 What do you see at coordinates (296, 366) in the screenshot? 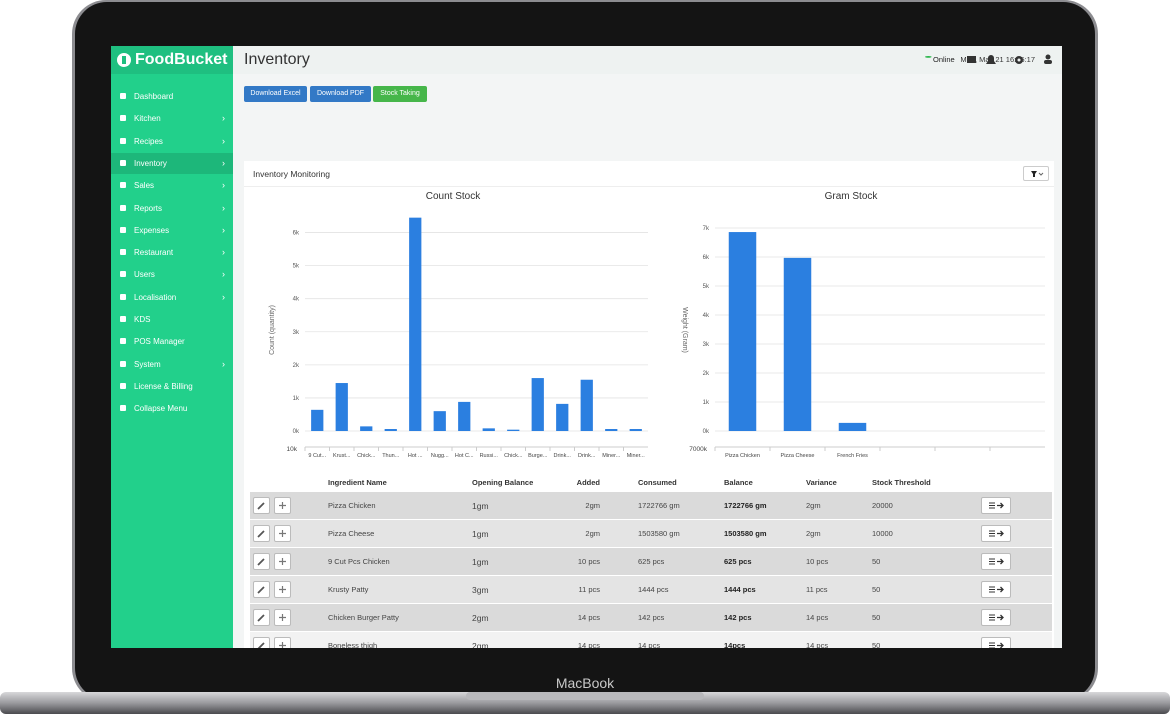
I see `y-tick-label: 2k` at bounding box center [296, 366].